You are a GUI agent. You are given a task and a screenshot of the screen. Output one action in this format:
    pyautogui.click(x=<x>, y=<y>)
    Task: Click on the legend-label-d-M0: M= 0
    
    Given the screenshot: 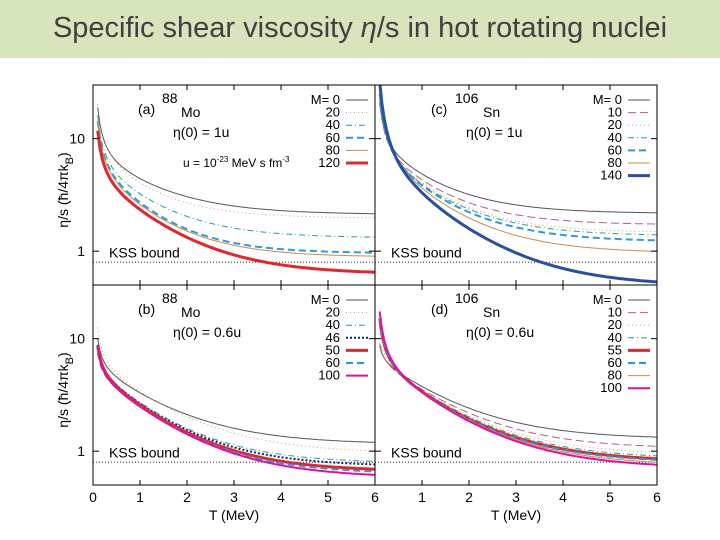 What is the action you would take?
    pyautogui.click(x=607, y=299)
    